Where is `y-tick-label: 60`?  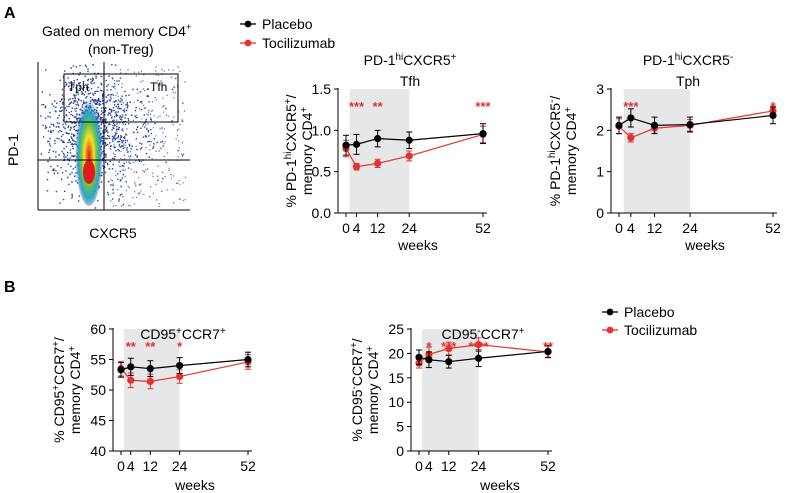 y-tick-label: 60 is located at coordinates (98, 329).